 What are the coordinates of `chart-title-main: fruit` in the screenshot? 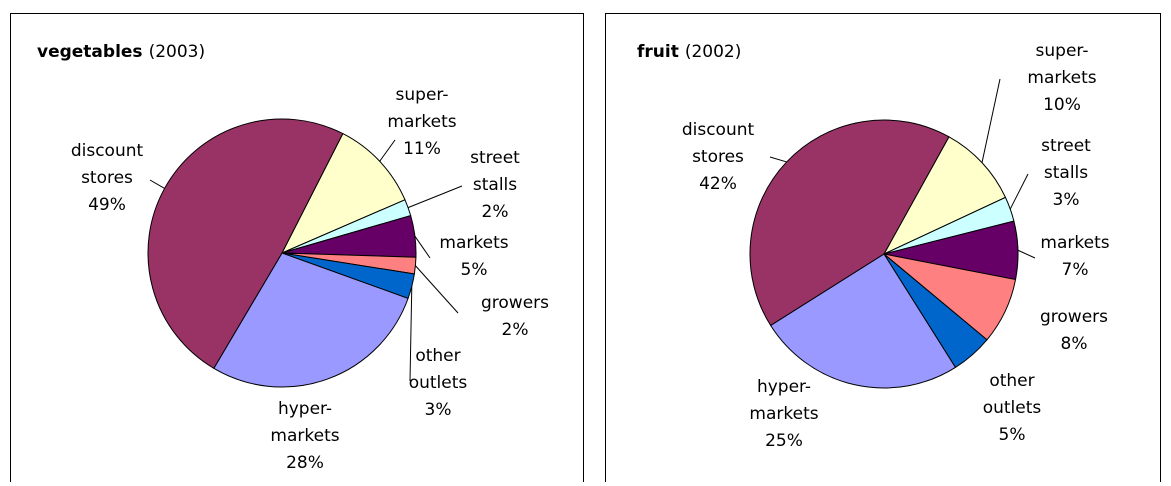 It's located at (658, 52).